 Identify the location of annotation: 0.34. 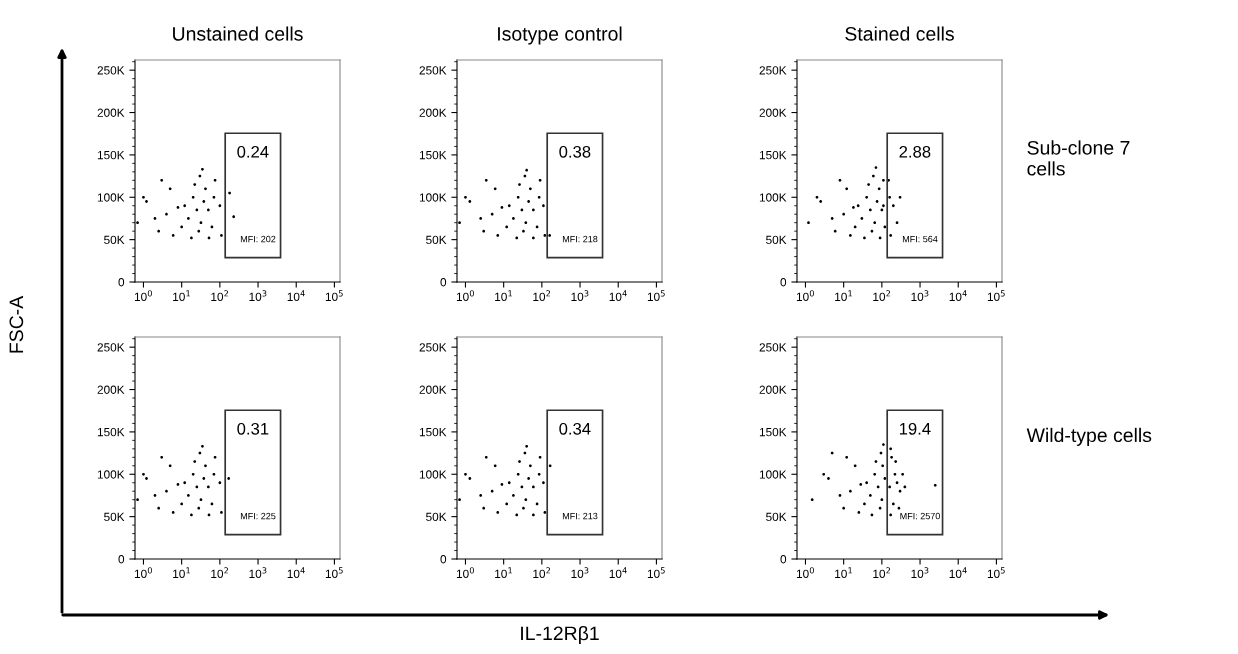
(575, 428).